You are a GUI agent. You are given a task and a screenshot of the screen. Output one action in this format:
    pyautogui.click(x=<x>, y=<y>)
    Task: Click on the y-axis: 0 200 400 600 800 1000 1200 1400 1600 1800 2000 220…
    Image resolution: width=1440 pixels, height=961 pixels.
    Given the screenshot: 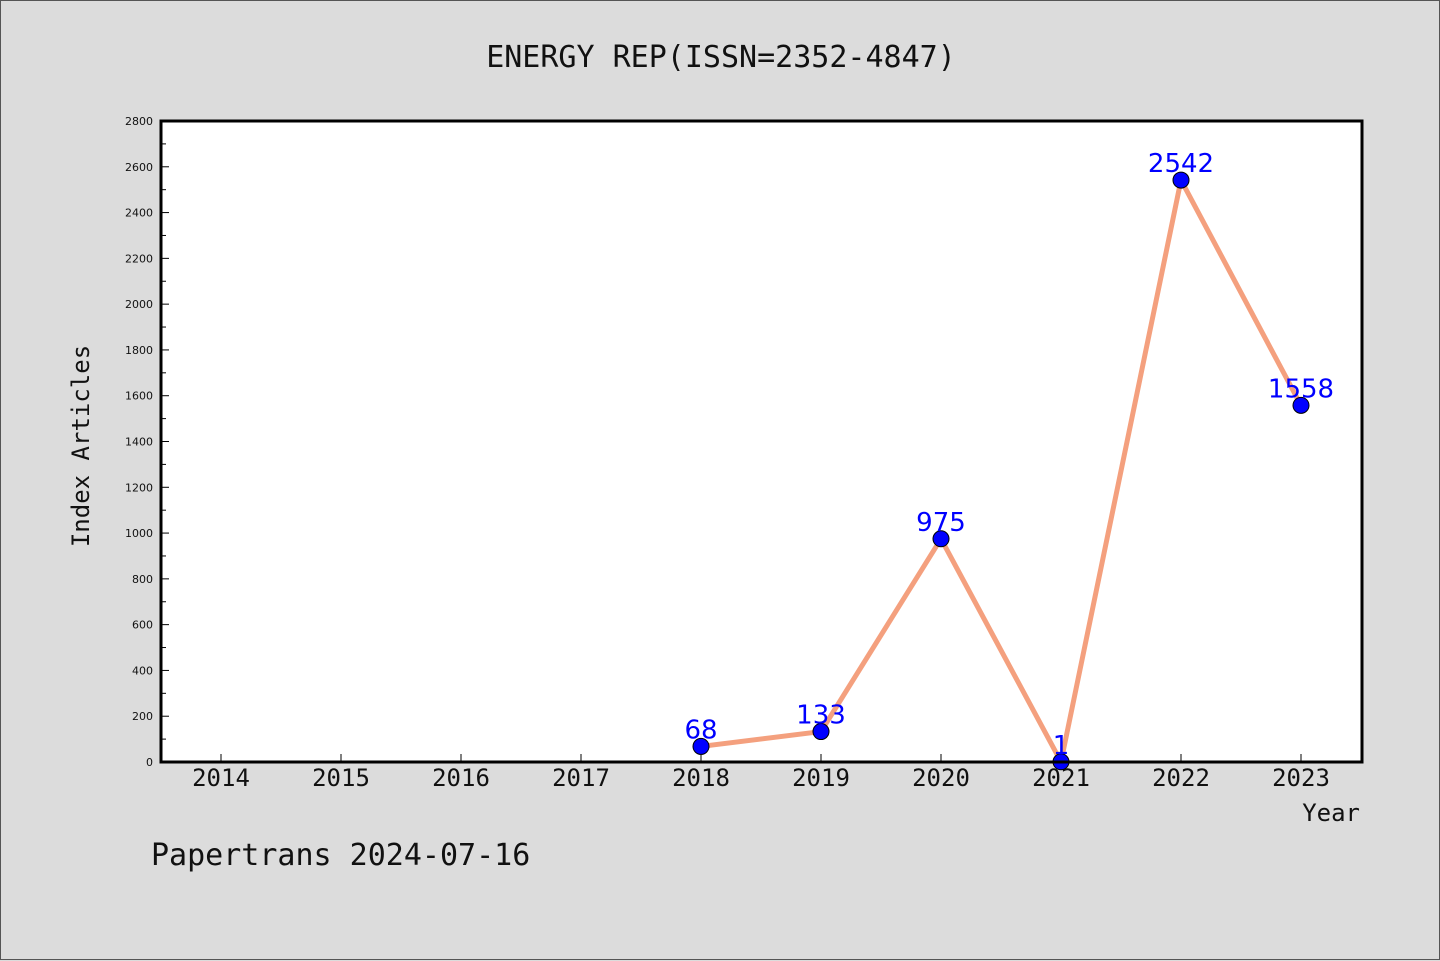 What is the action you would take?
    pyautogui.click(x=147, y=442)
    